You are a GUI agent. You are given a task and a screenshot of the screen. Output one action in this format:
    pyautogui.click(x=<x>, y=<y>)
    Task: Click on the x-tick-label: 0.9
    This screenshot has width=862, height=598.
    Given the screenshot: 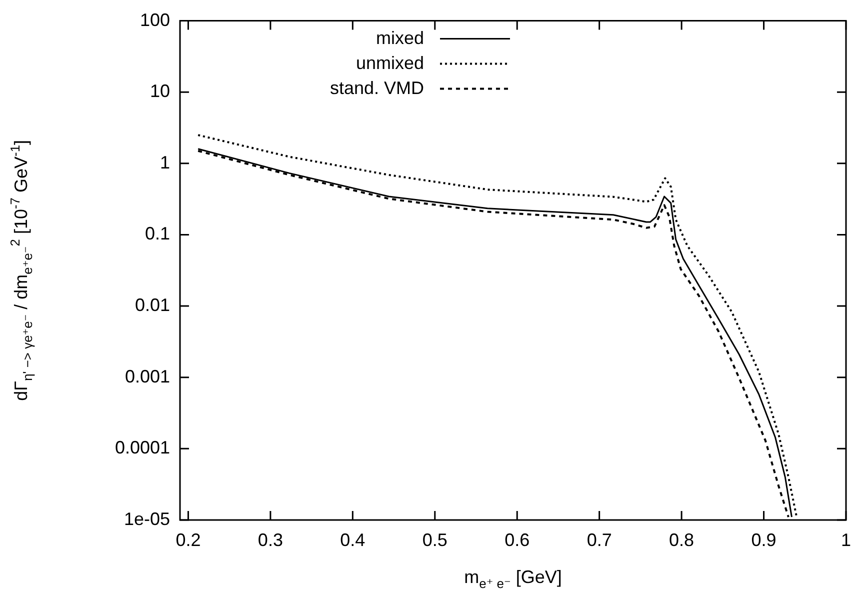 What is the action you would take?
    pyautogui.click(x=763, y=540)
    